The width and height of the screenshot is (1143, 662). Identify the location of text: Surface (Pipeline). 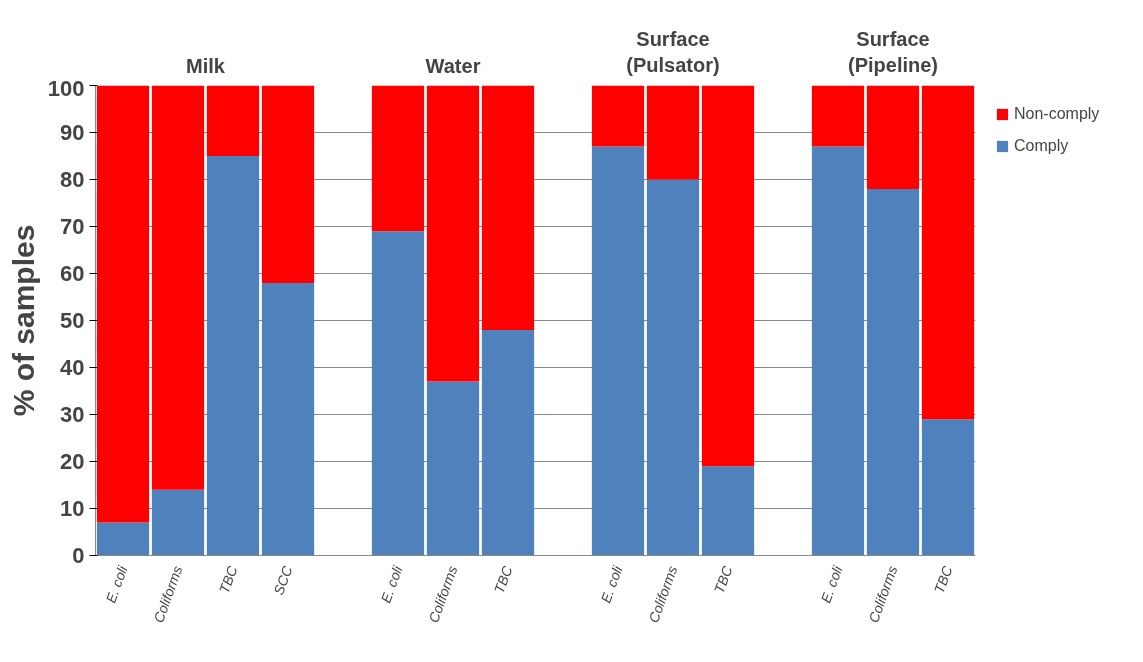
(893, 52).